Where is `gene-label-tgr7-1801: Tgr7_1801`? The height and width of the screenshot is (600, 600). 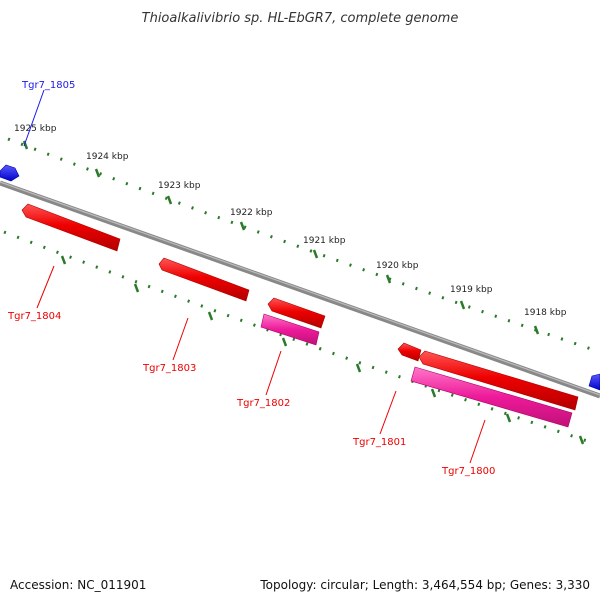 gene-label-tgr7-1801: Tgr7_1801 is located at coordinates (379, 442).